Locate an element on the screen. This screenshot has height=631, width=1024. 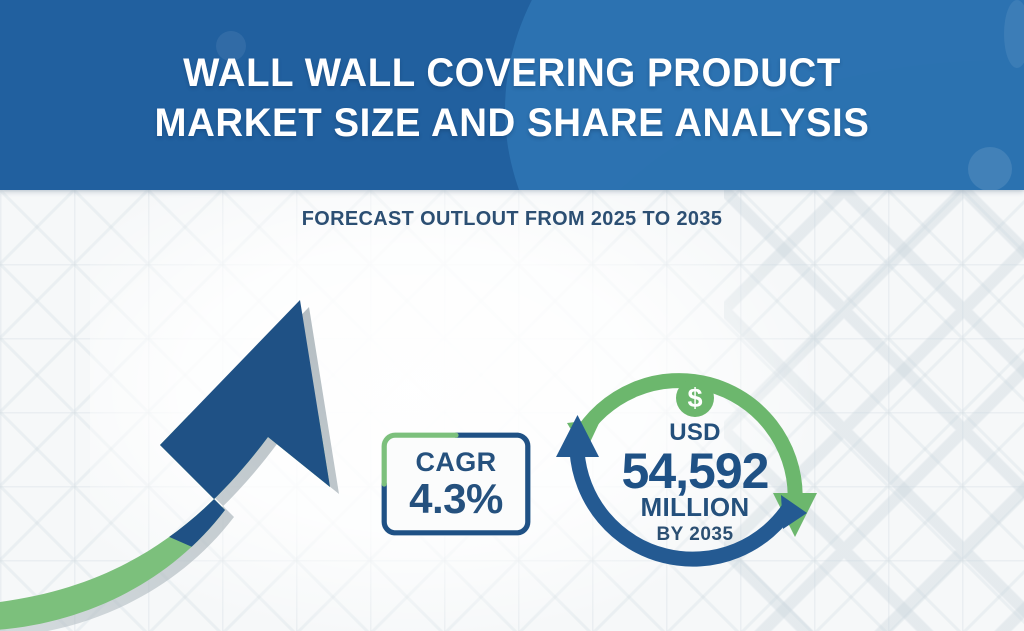
page-title-line-1: WALL WALL COVERING PRODUCT is located at coordinates (512, 73).